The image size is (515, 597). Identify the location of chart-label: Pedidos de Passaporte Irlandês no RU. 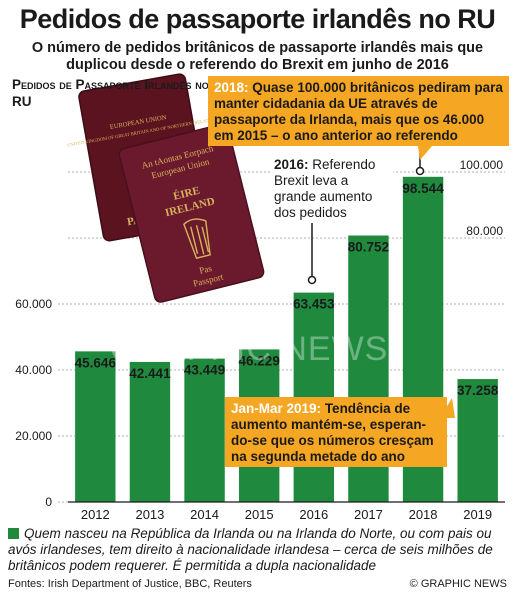
(110, 93).